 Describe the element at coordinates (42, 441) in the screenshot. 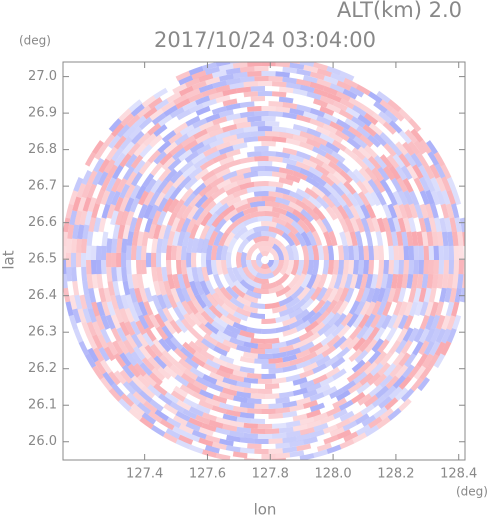

I see `y-tick-label: 26.0` at that location.